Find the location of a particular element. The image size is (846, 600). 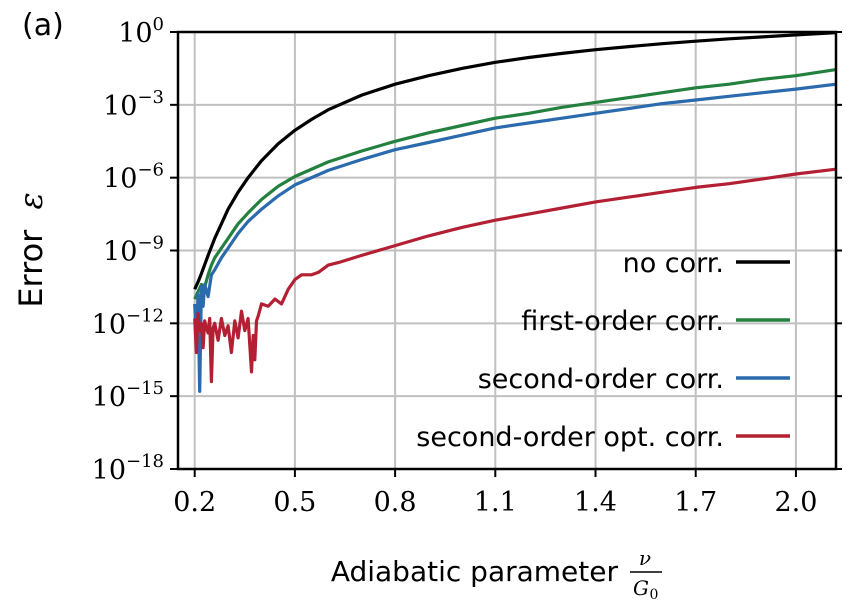

x-axis-denominator-sub: 0 is located at coordinates (654, 593).